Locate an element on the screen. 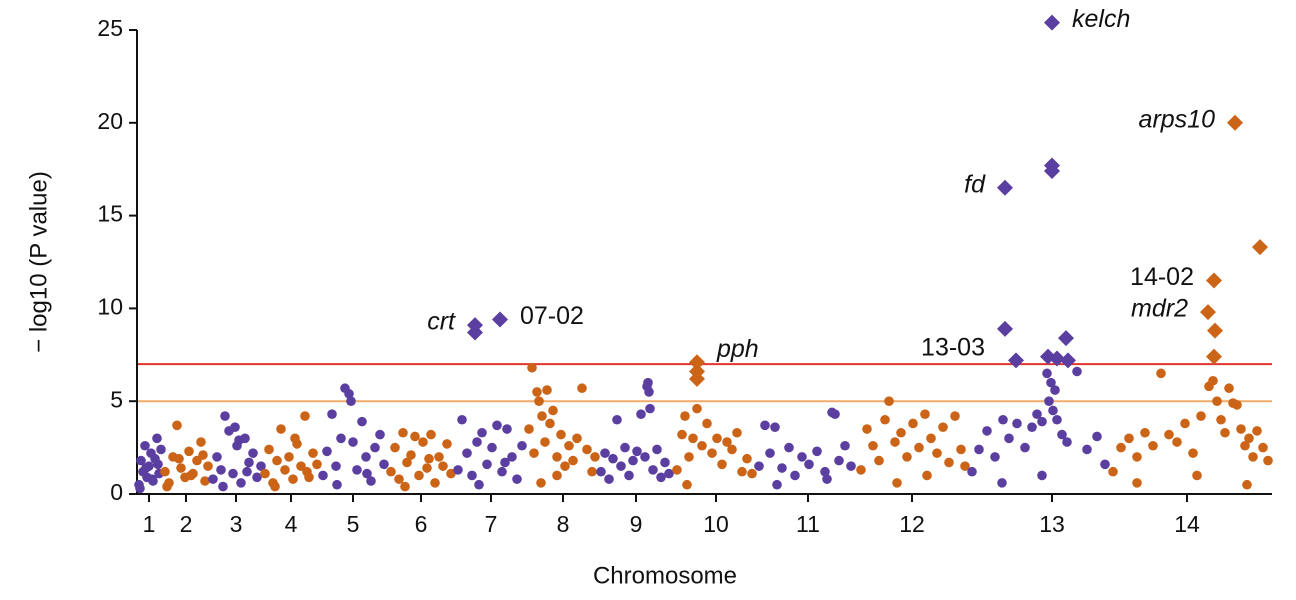 The image size is (1296, 600). x-tick-label: 4 is located at coordinates (291, 524).